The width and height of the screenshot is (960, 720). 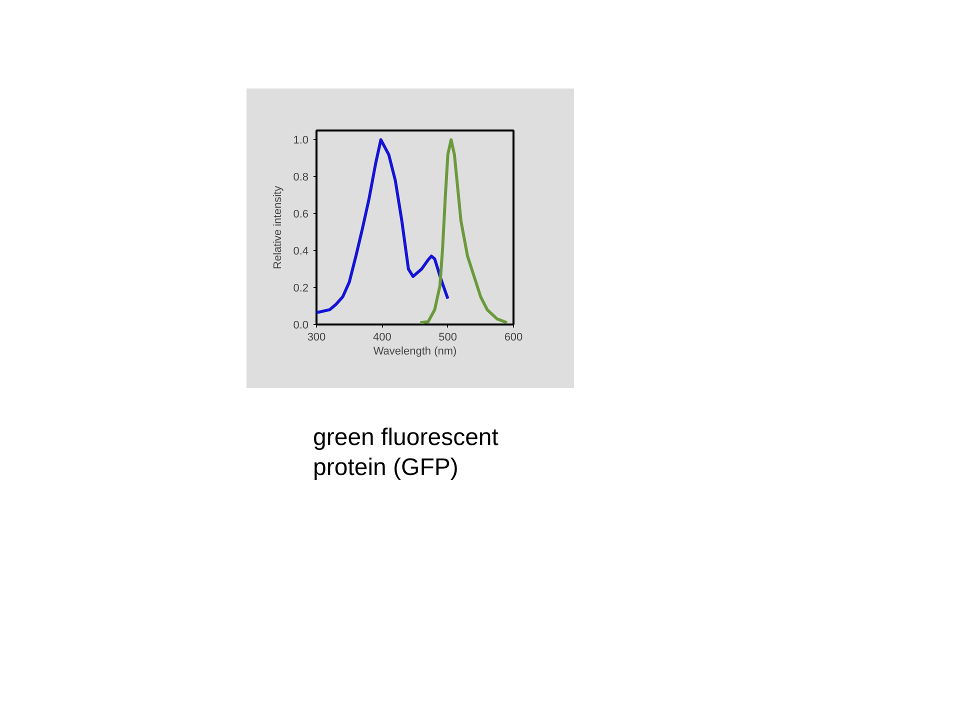 I want to click on y-tick-label: 1.0, so click(x=301, y=140).